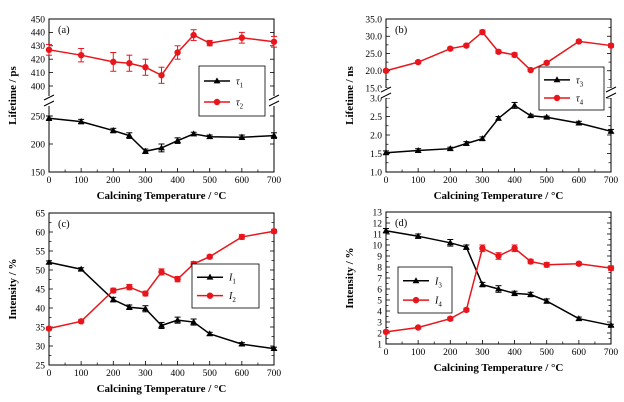  I want to click on x-tick-label: 600, so click(579, 353).